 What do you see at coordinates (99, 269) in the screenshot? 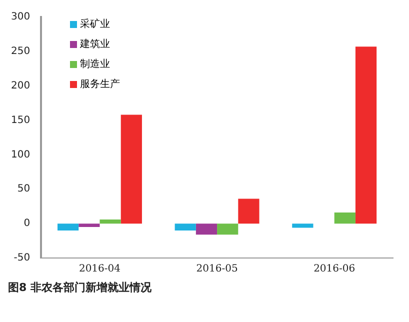
I see `x-tick-label: 2016-04` at bounding box center [99, 269].